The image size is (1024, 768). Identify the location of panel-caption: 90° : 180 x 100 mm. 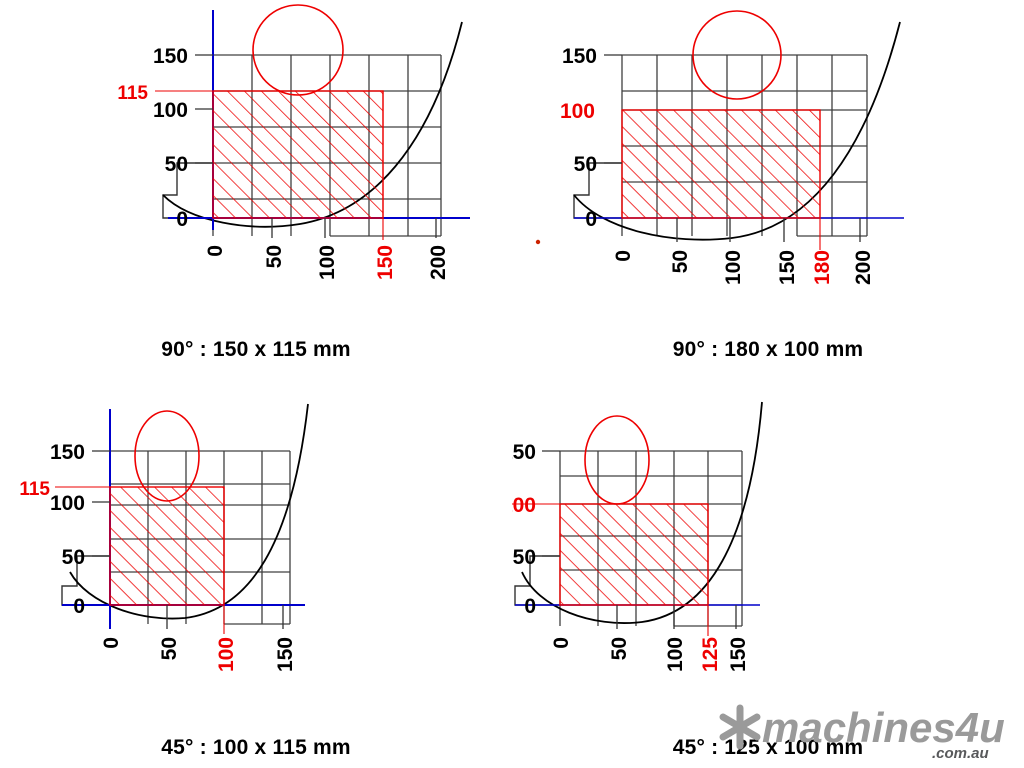
(768, 349).